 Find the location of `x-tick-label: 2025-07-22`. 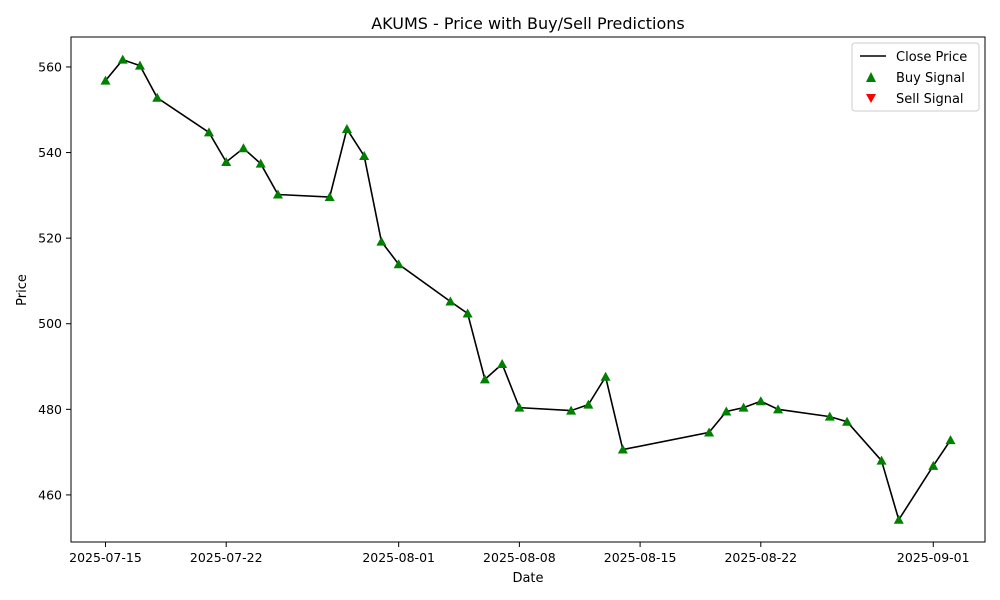

x-tick-label: 2025-07-22 is located at coordinates (226, 557).